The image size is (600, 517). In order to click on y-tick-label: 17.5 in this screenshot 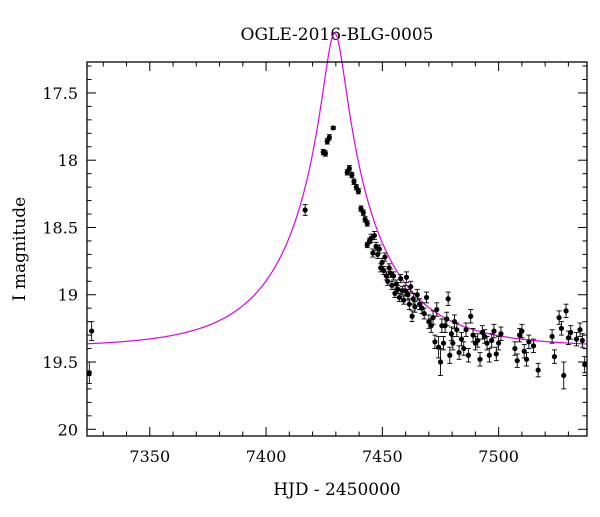, I will do `click(60, 93)`.